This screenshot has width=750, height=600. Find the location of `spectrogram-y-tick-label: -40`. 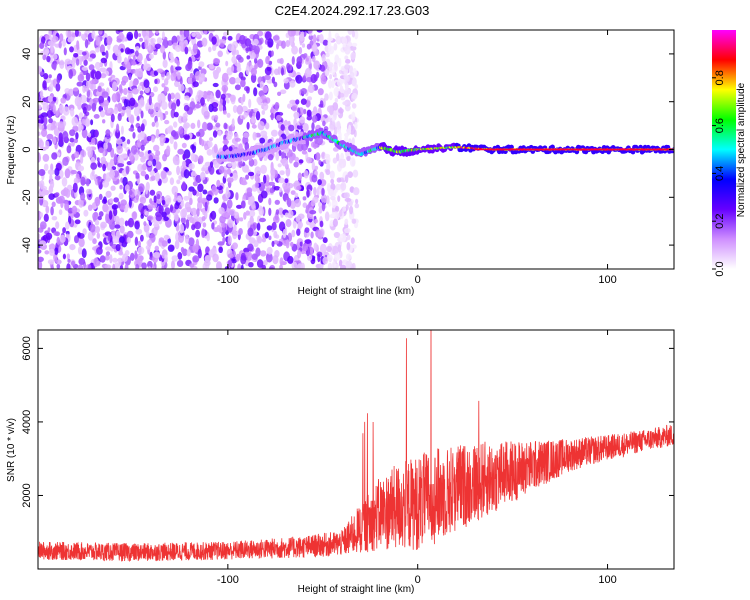

spectrogram-y-tick-label: -40 is located at coordinates (27, 245).